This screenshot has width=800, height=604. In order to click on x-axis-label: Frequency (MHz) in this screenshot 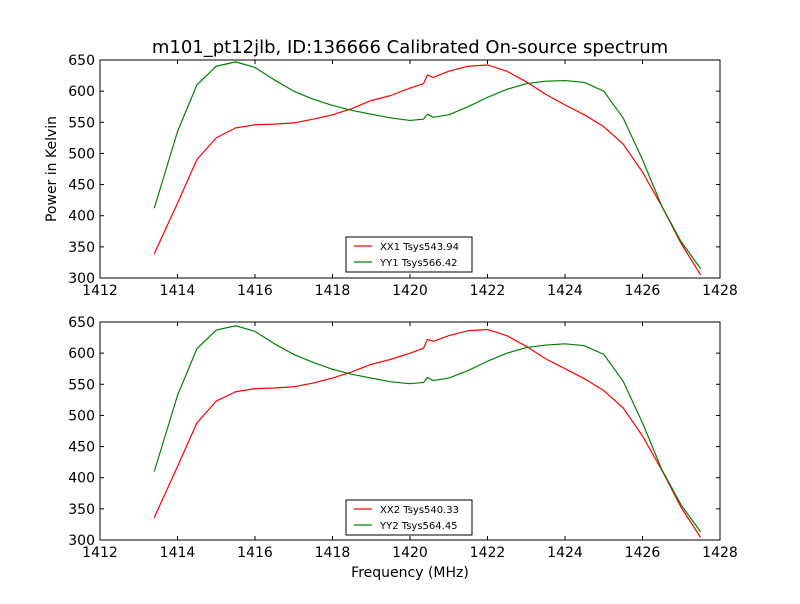, I will do `click(410, 573)`.